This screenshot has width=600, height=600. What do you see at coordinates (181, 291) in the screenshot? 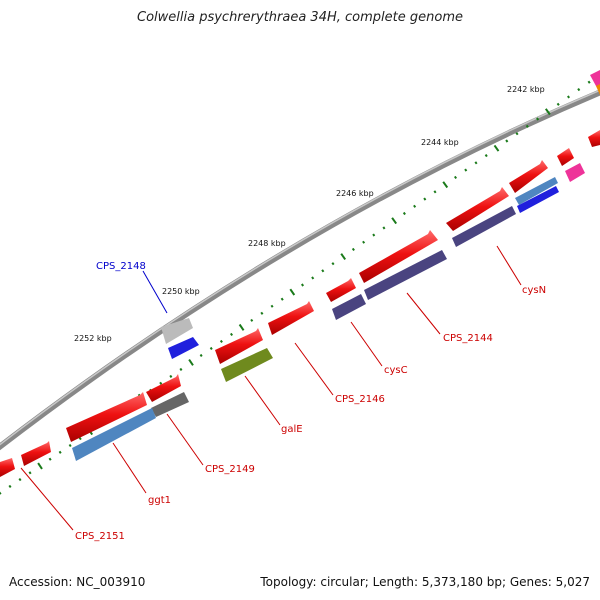
I see `tick-label-2250: 2250 kbp` at bounding box center [181, 291].